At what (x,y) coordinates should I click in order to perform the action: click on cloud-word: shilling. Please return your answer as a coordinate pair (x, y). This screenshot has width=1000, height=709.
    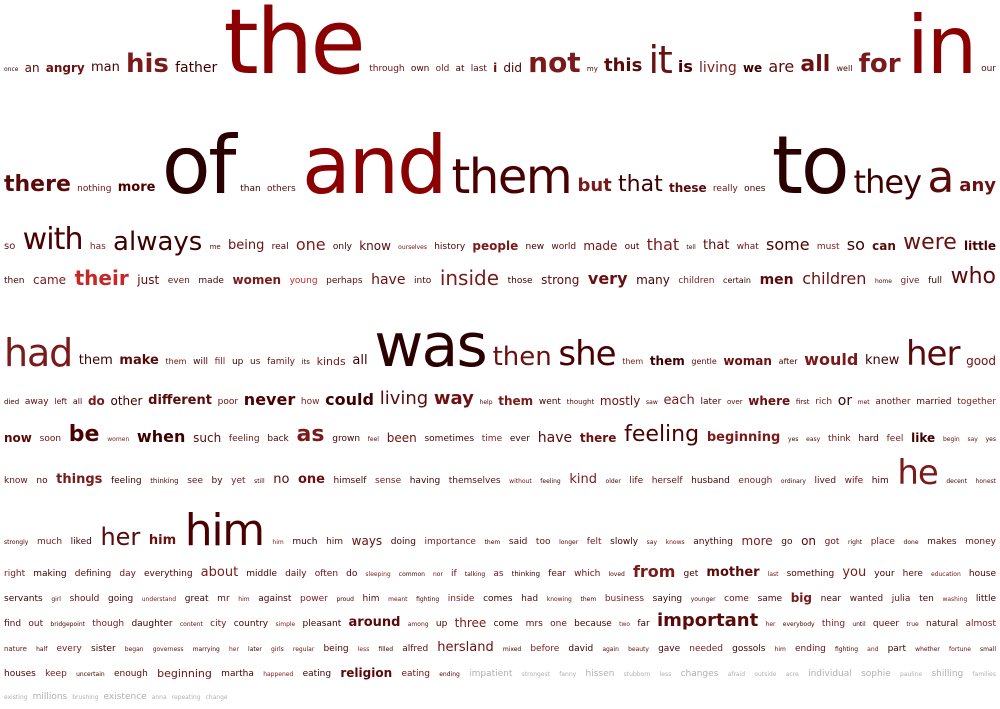
    Looking at the image, I should click on (947, 673).